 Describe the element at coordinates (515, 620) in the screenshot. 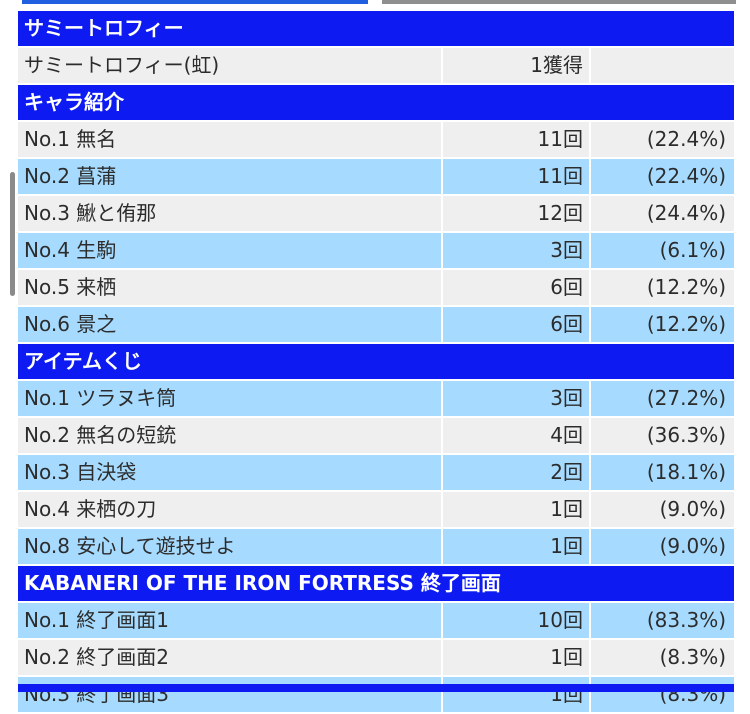

I see `row-count: 10回` at that location.